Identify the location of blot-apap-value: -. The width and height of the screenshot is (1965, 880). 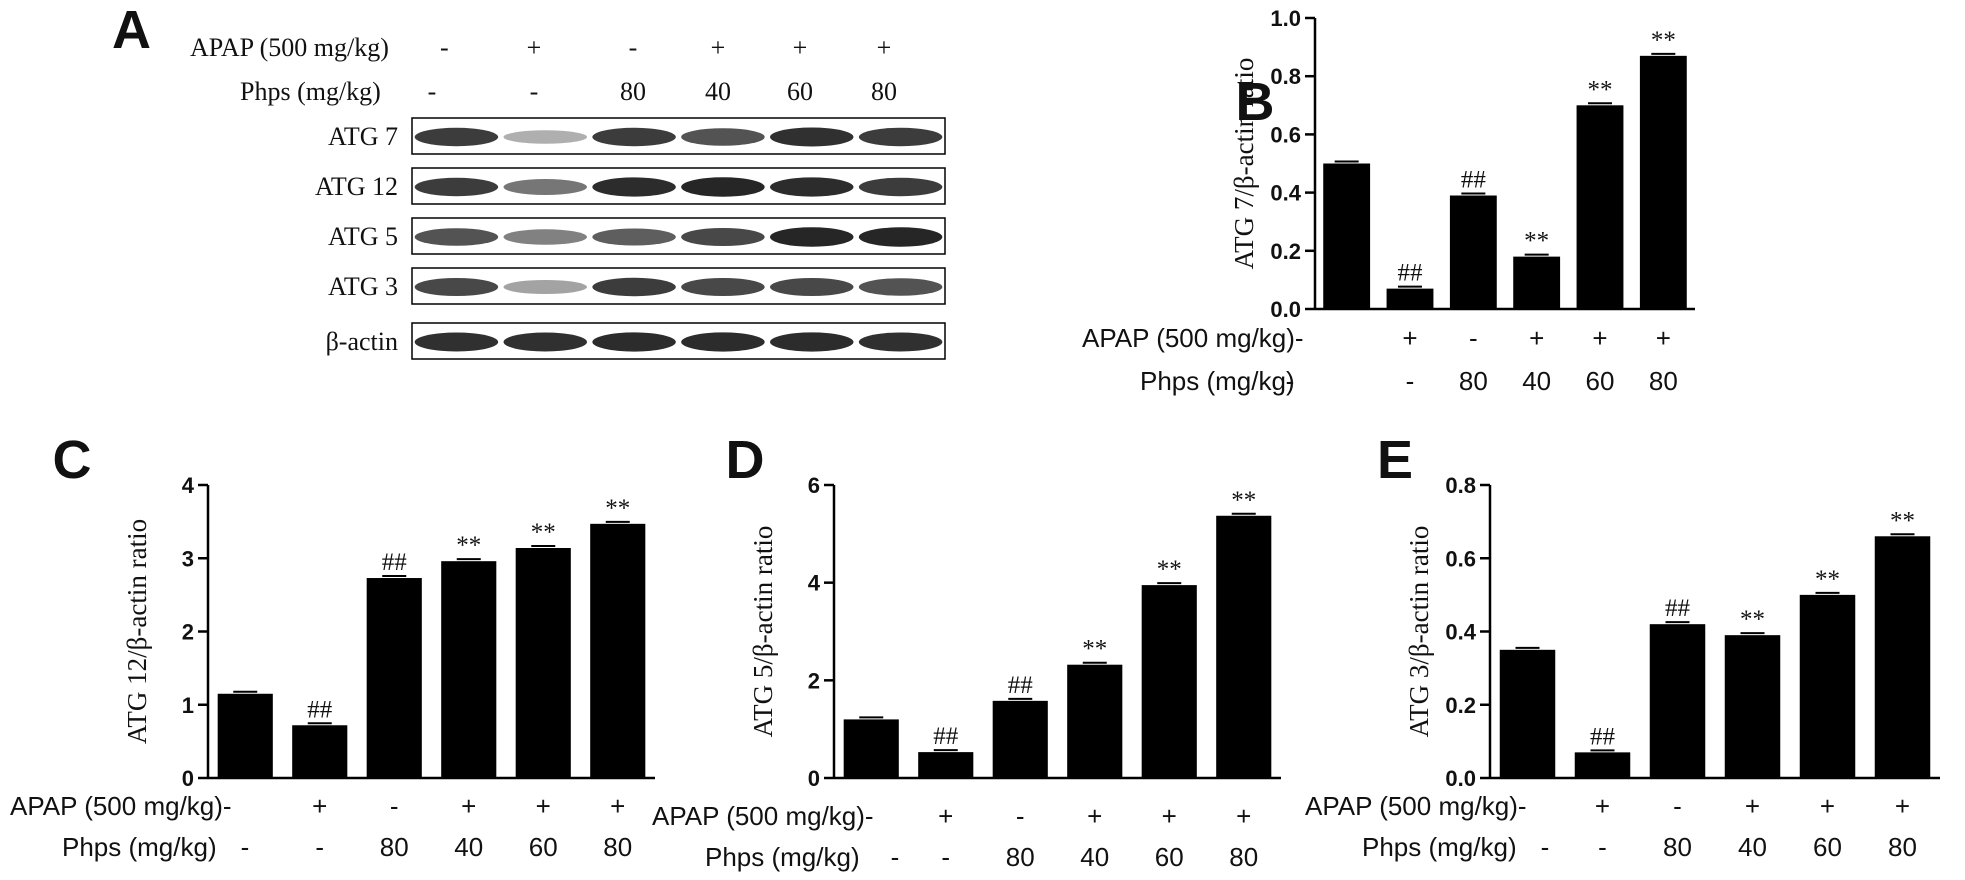
(633, 47).